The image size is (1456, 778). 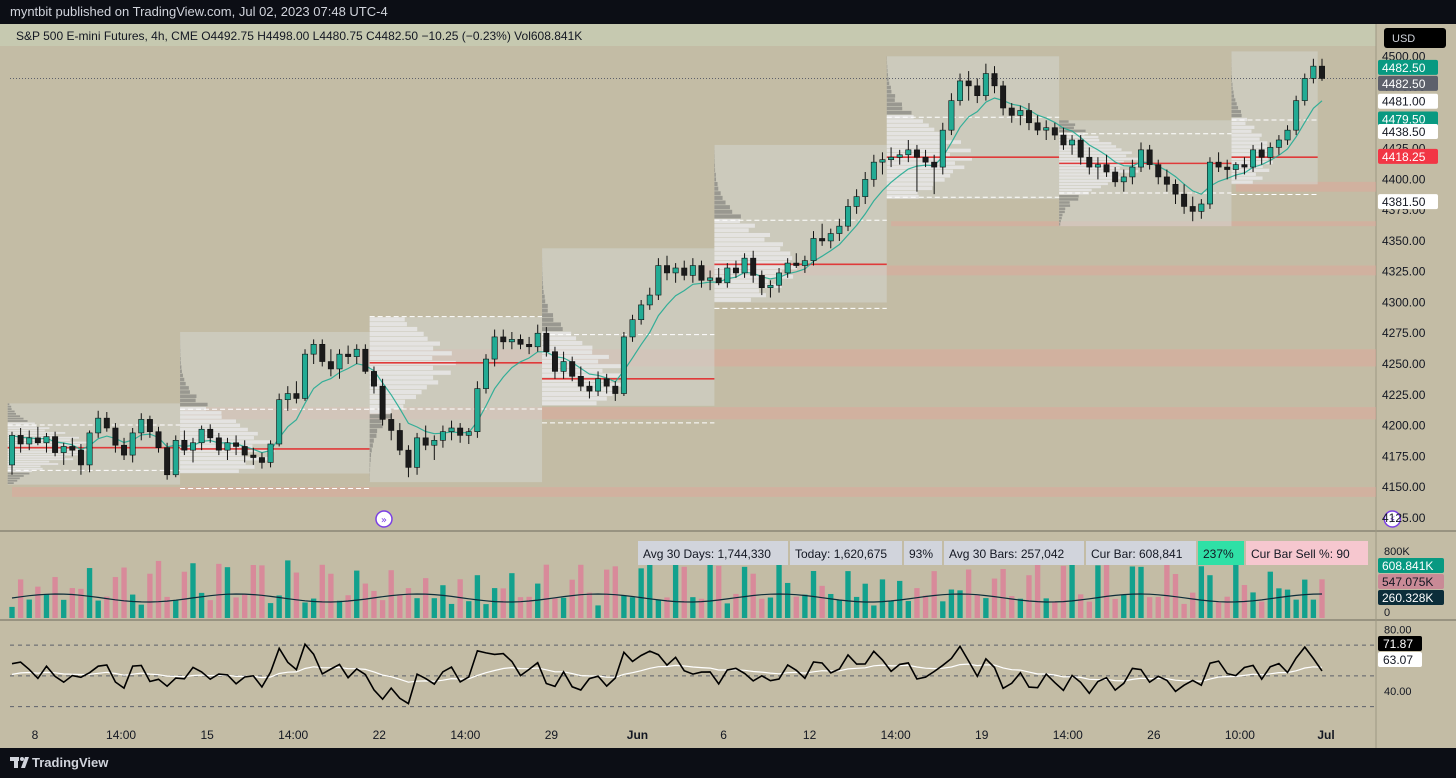 I want to click on session-profile-box, so click(x=628, y=327).